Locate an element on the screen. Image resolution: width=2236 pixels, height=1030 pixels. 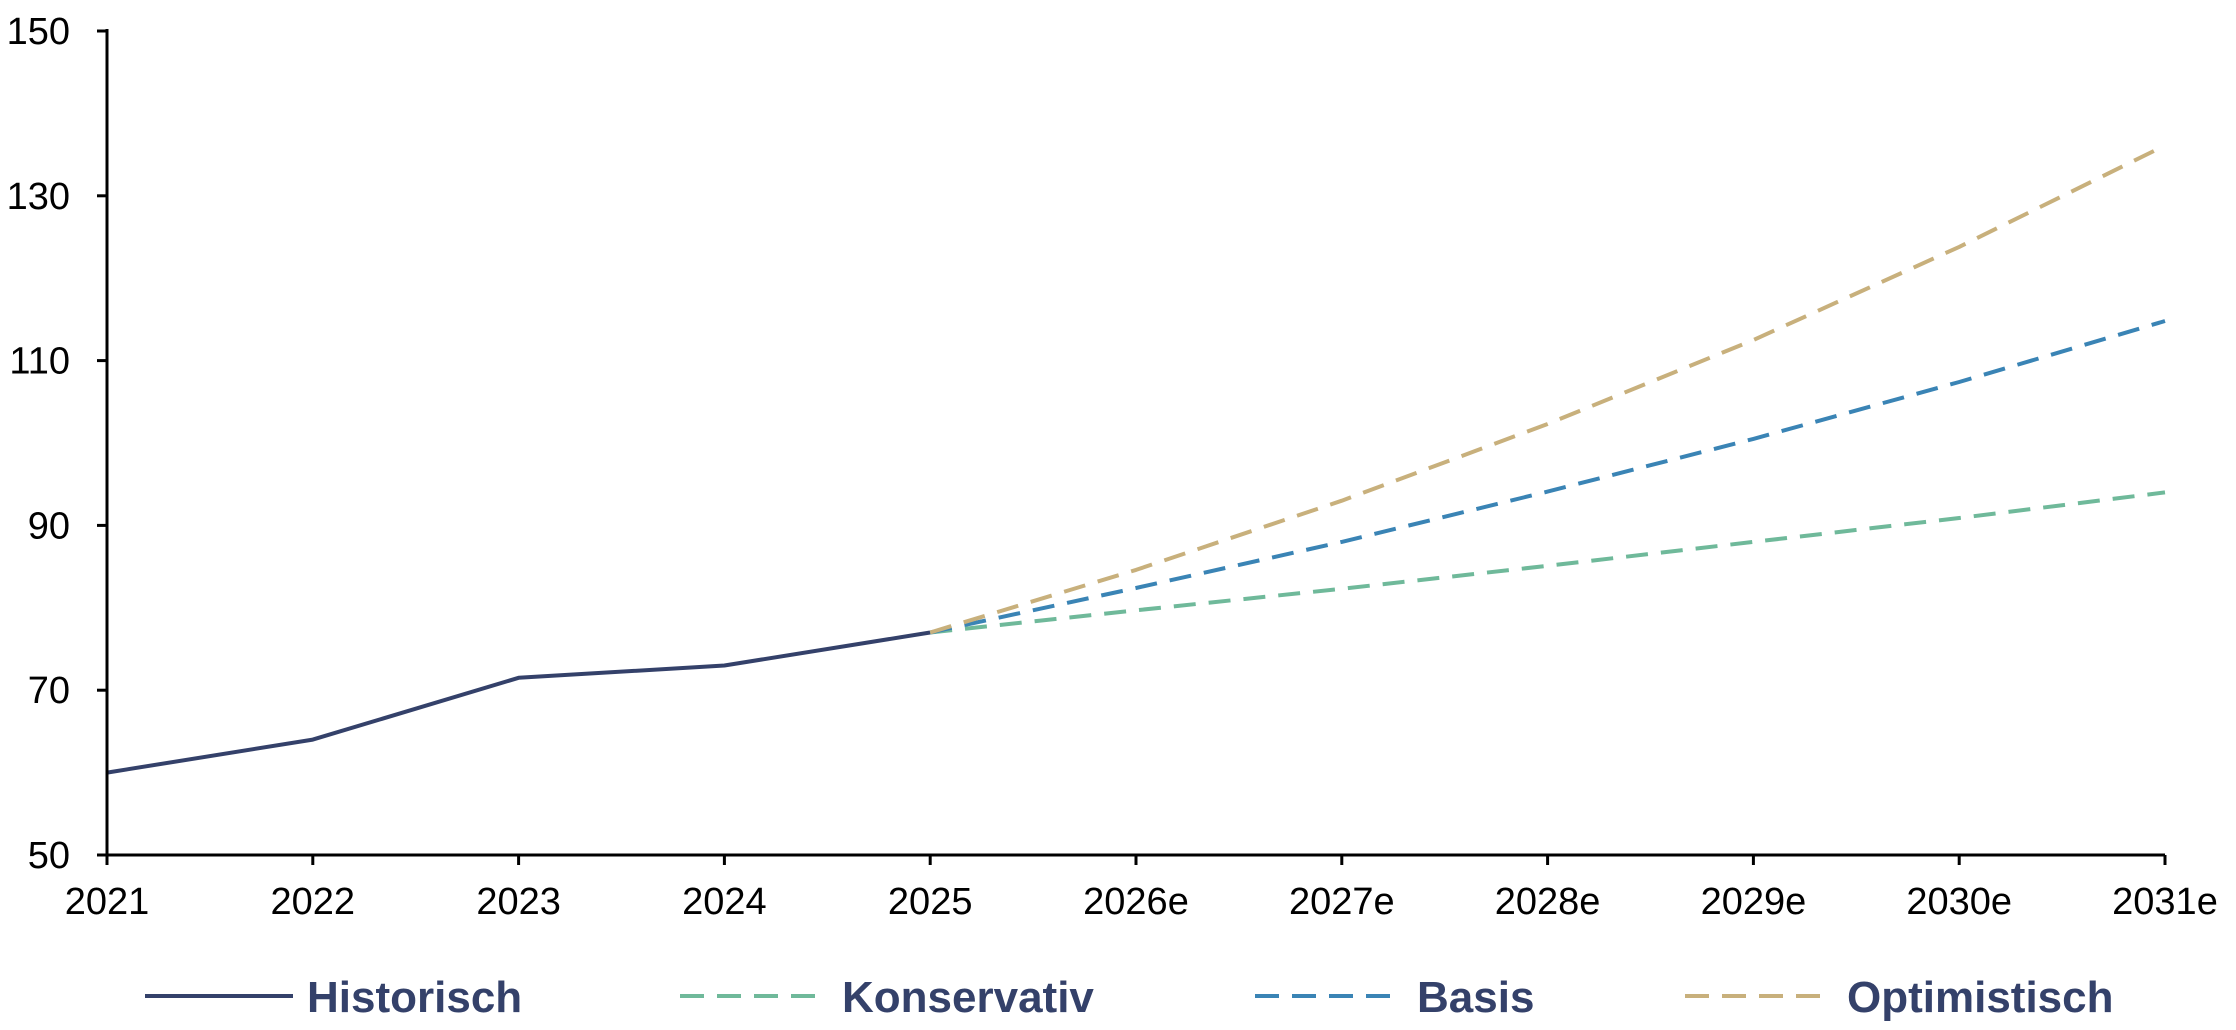
legend-label: Basis is located at coordinates (1475, 997).